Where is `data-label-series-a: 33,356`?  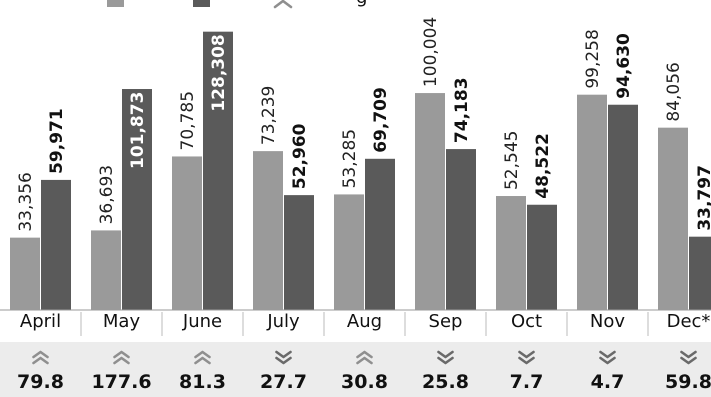
data-label-series-a: 33,356 is located at coordinates (26, 201).